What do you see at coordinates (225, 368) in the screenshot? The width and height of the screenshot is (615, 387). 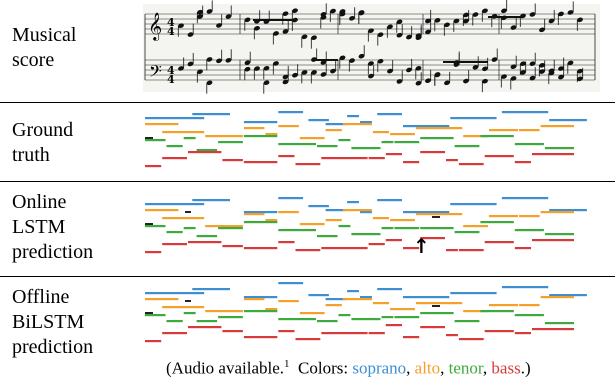 I see `caption-prefix: (Audio available.` at bounding box center [225, 368].